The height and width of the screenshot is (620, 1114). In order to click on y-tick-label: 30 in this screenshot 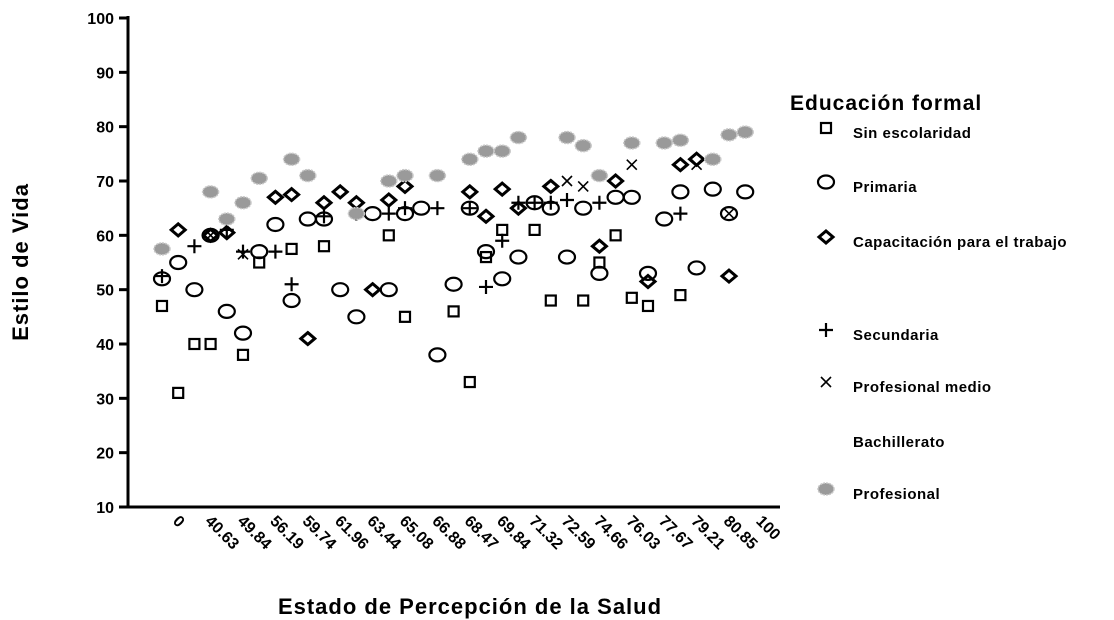, I will do `click(105, 399)`.